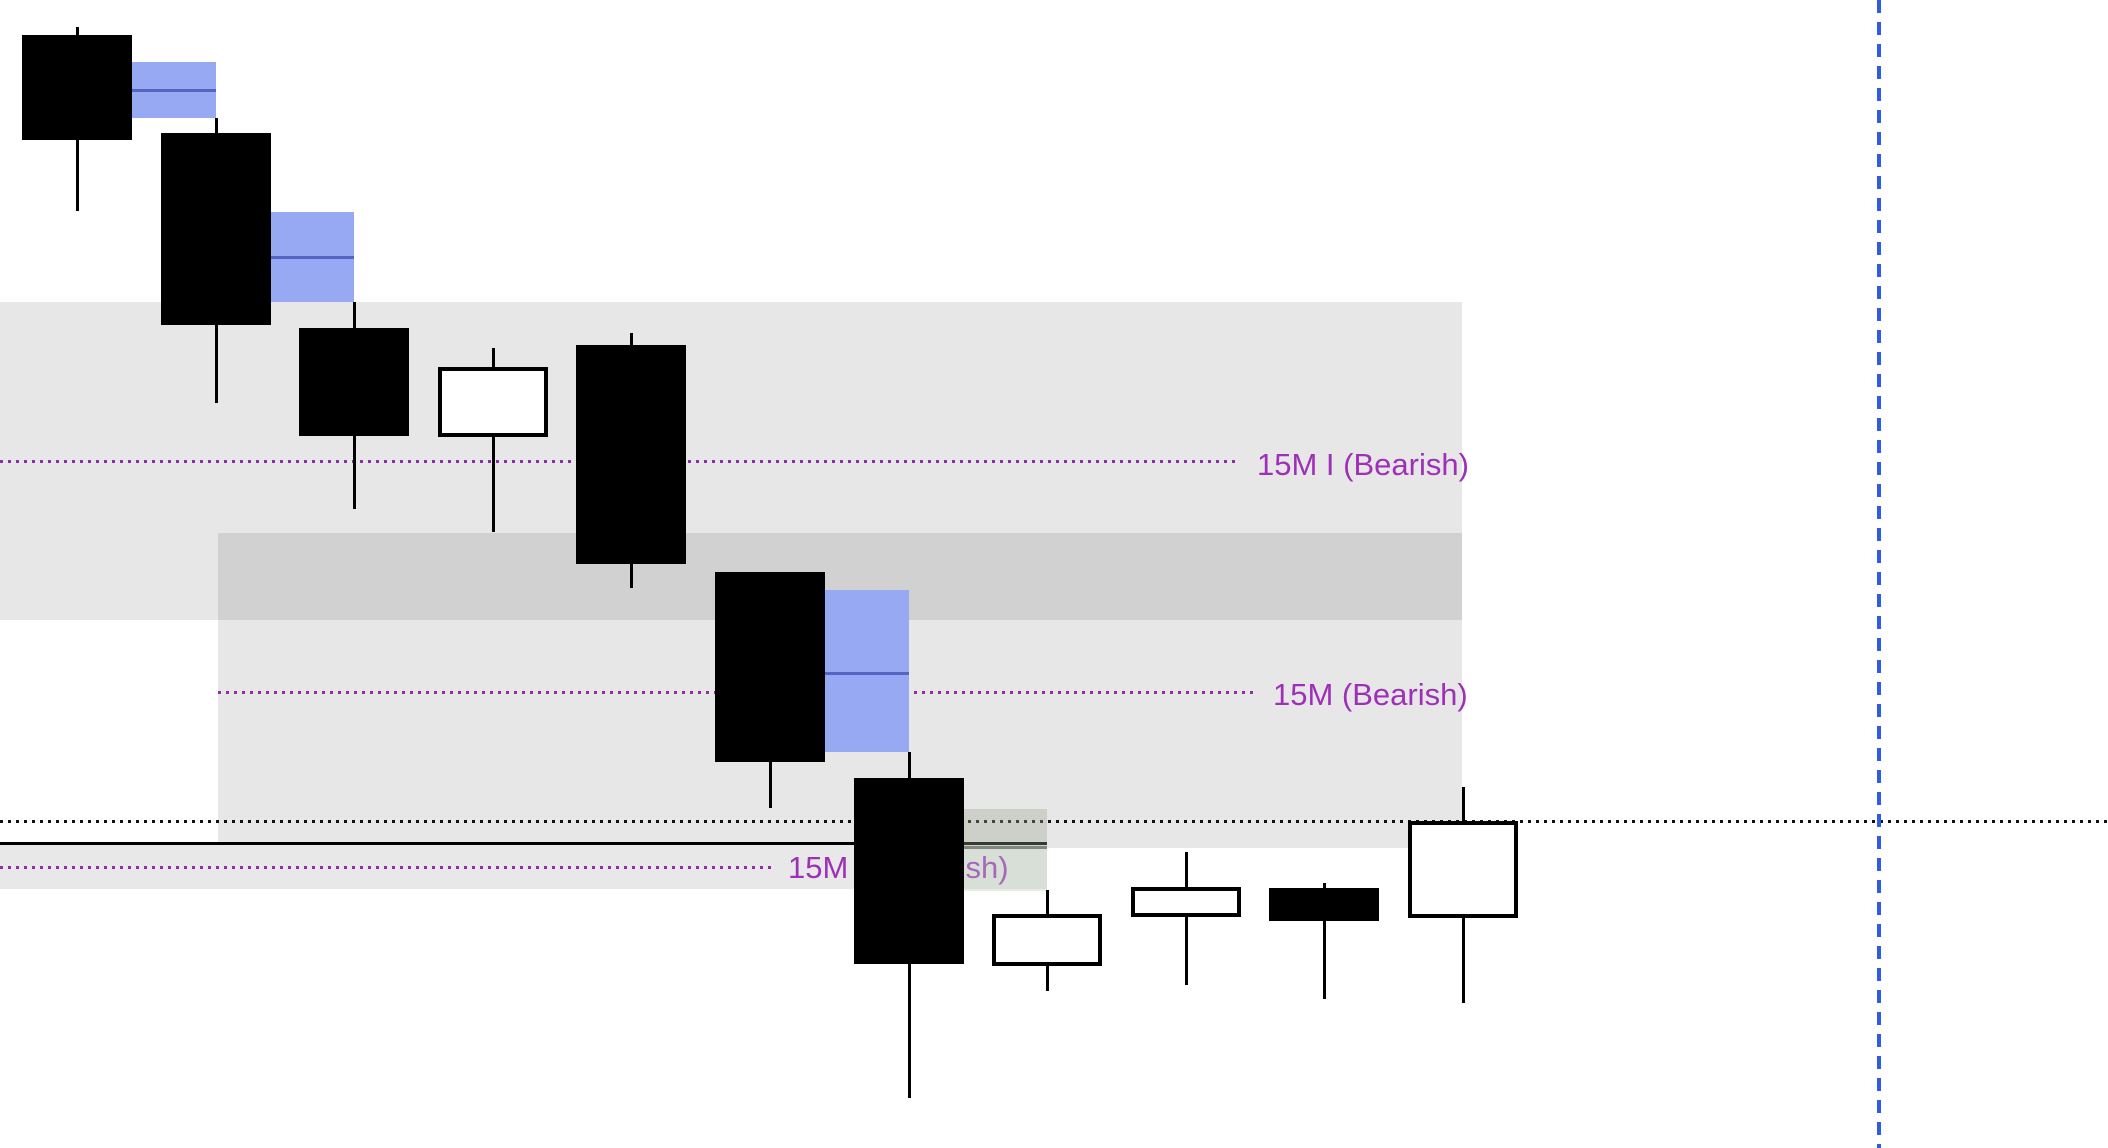 This screenshot has height=1148, width=2108. I want to click on signal-label-15m-1: 15M I (Bearish), so click(1363, 464).